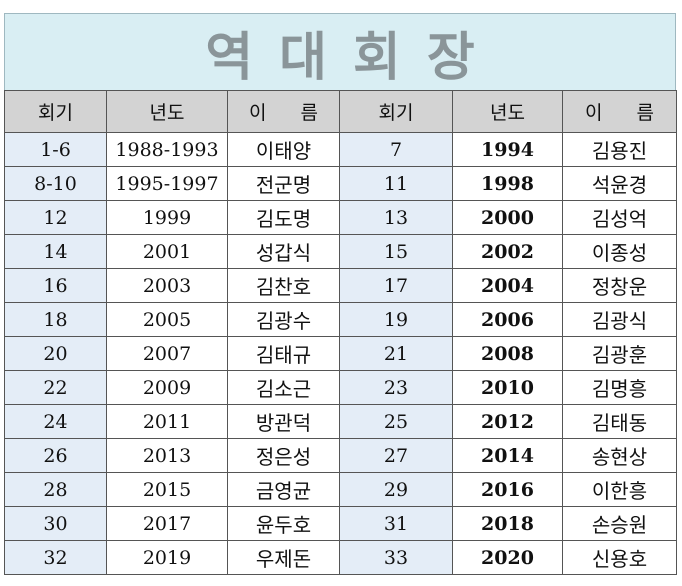  I want to click on term-cell: 8-10, so click(55, 183).